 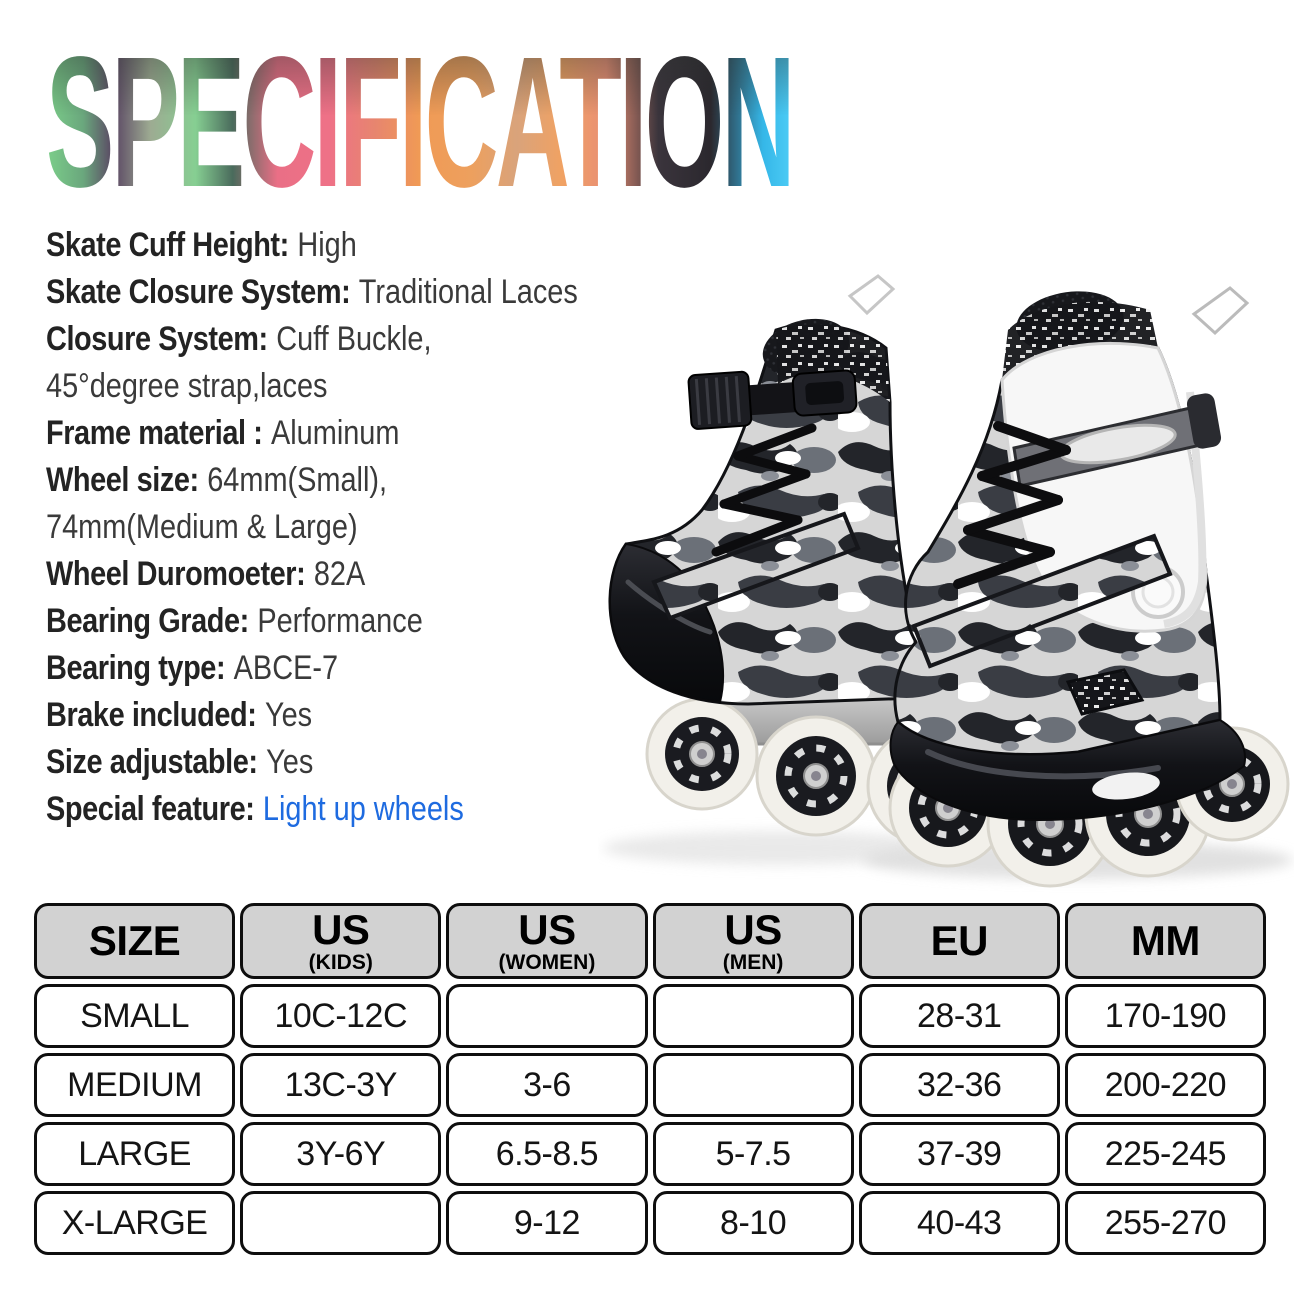 What do you see at coordinates (152, 762) in the screenshot?
I see `spec-label: Size adjustable:` at bounding box center [152, 762].